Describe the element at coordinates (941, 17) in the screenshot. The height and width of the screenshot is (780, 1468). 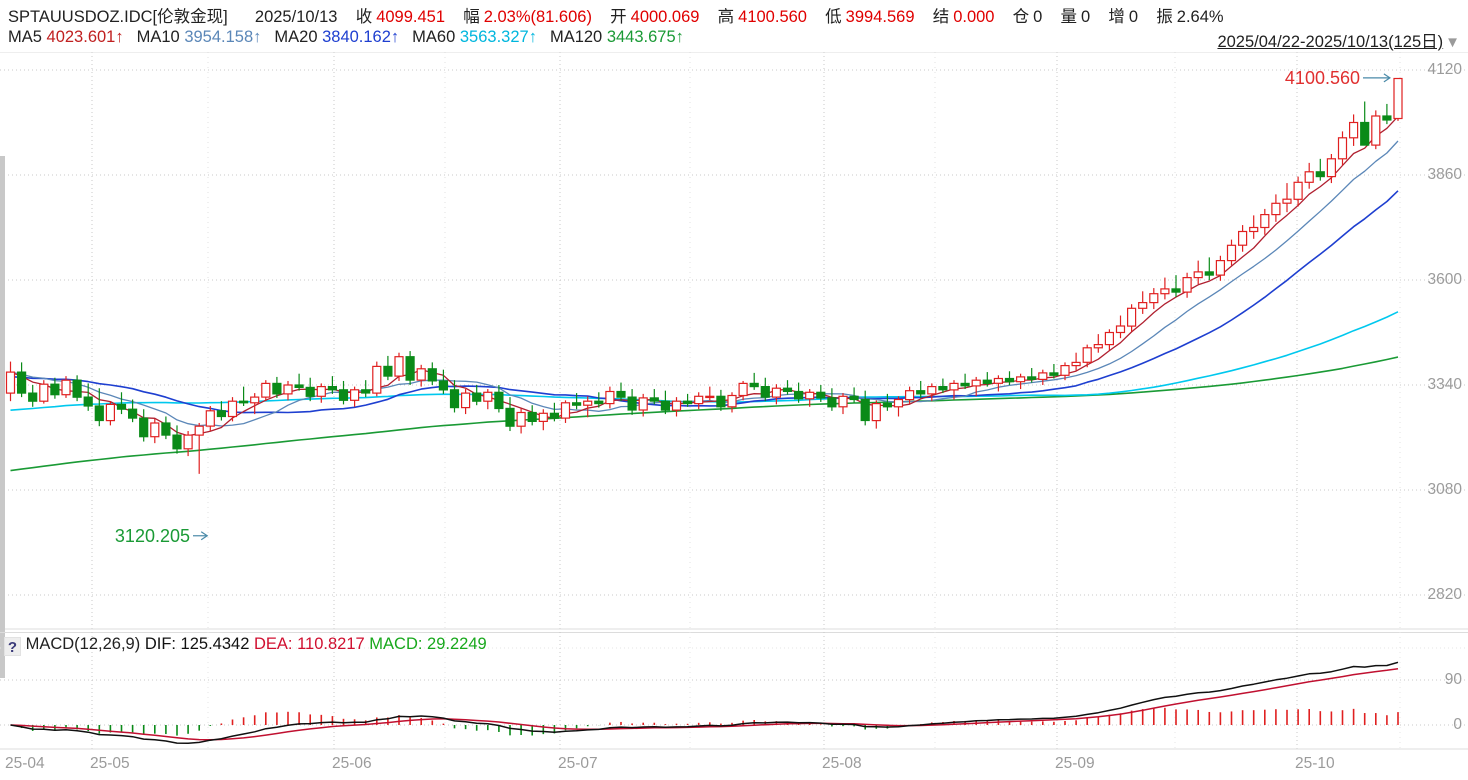
I see `field-settle-label: 结` at that location.